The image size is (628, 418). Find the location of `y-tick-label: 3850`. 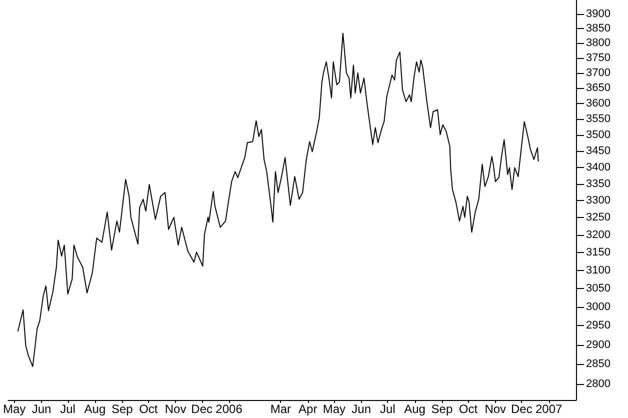

y-tick-label: 3850 is located at coordinates (598, 28).